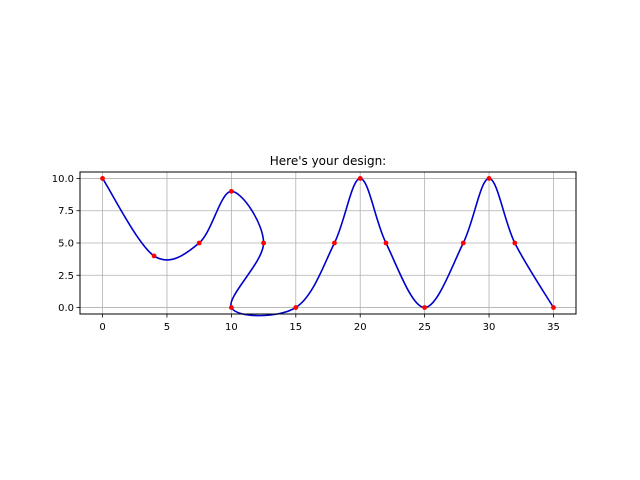 Image resolution: width=640 pixels, height=480 pixels. What do you see at coordinates (489, 327) in the screenshot?
I see `x-tick-label: 30` at bounding box center [489, 327].